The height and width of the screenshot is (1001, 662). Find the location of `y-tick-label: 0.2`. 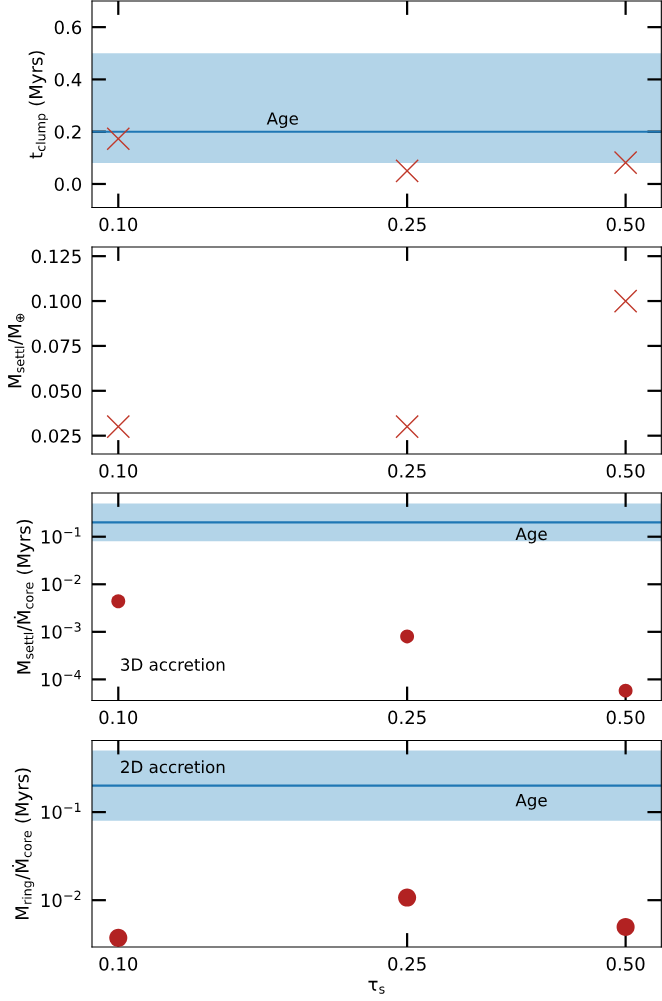

y-tick-label: 0.2 is located at coordinates (67, 132).